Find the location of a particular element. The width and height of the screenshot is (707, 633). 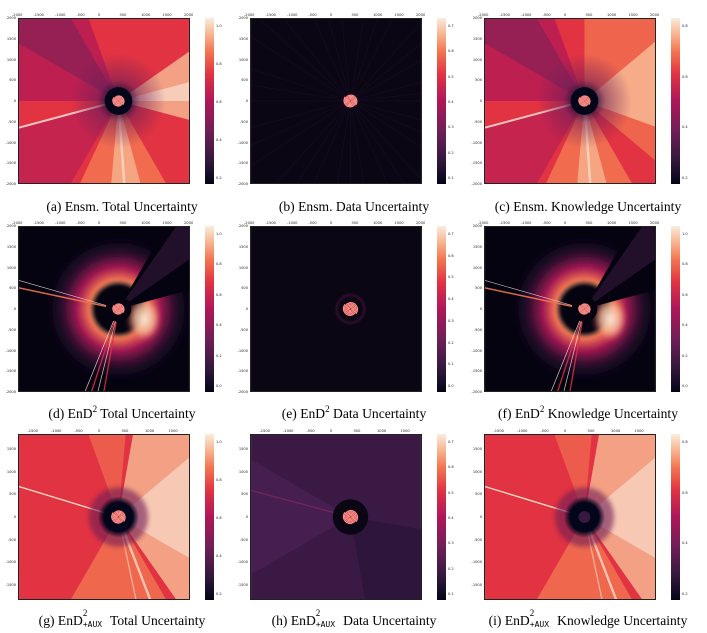

caption-prefix: (g) EnD is located at coordinates (60, 620).